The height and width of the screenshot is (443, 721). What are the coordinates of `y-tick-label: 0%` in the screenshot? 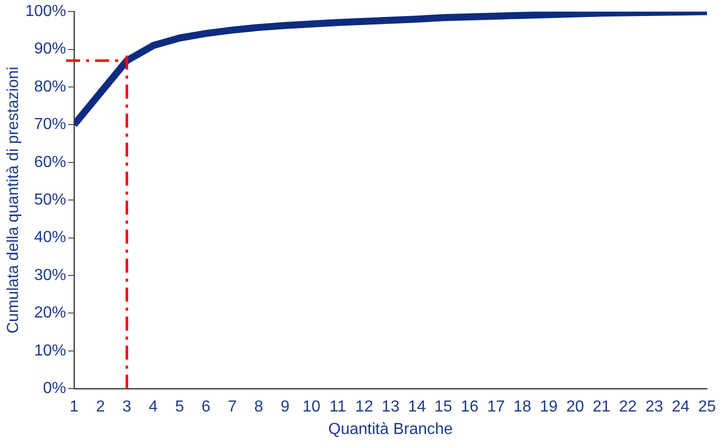 It's located at (54, 389).